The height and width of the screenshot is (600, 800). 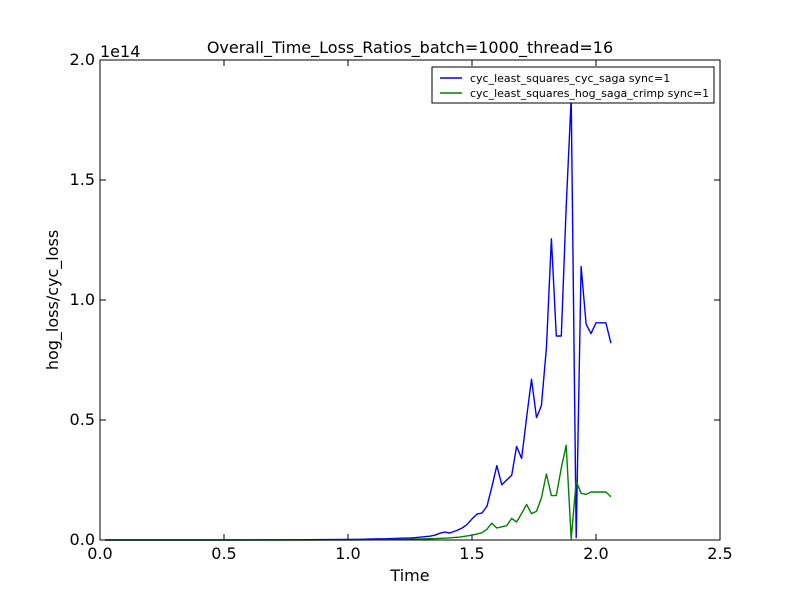 What do you see at coordinates (82, 59) in the screenshot?
I see `y-tick-label: 2.0` at bounding box center [82, 59].